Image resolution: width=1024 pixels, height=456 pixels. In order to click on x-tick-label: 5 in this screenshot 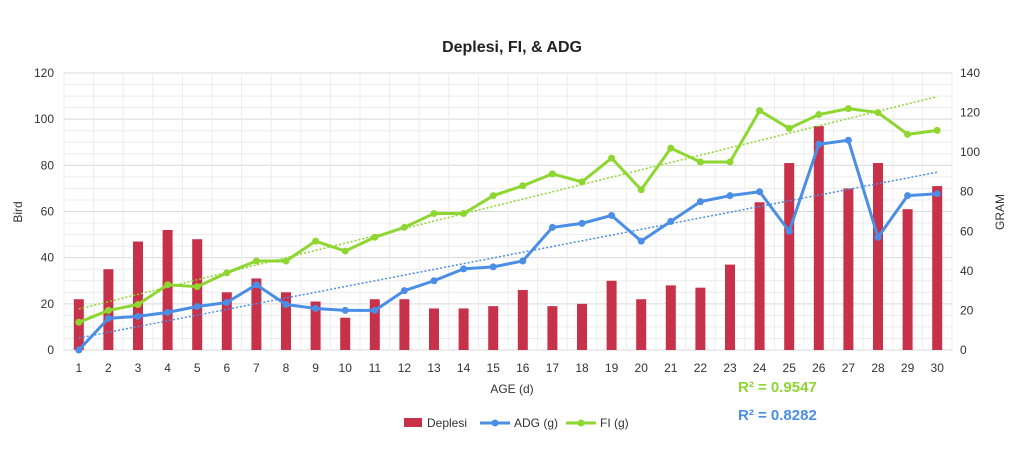, I will do `click(197, 368)`.